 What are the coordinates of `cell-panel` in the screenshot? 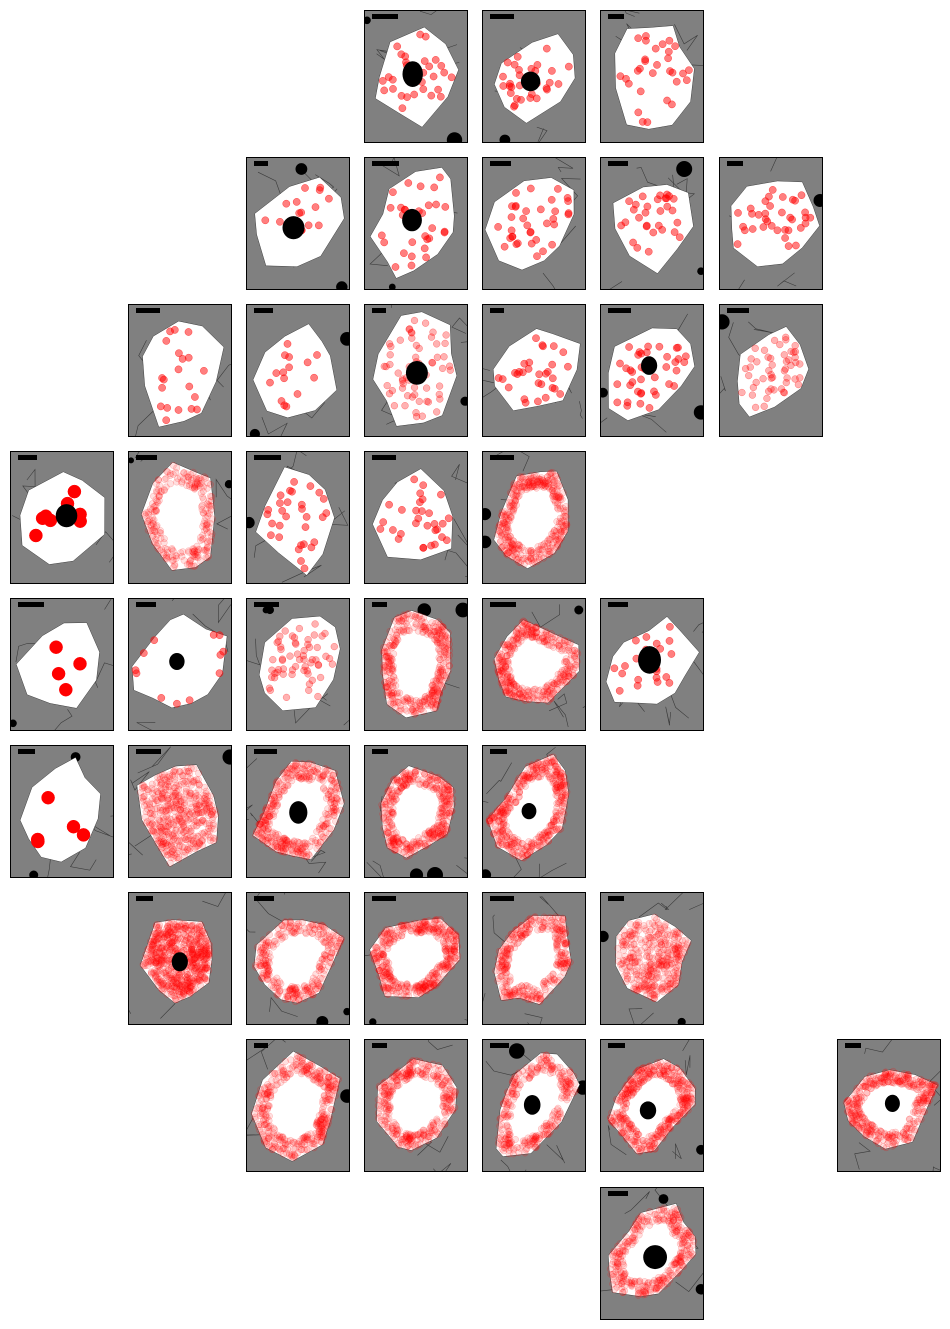 It's located at (298, 370).